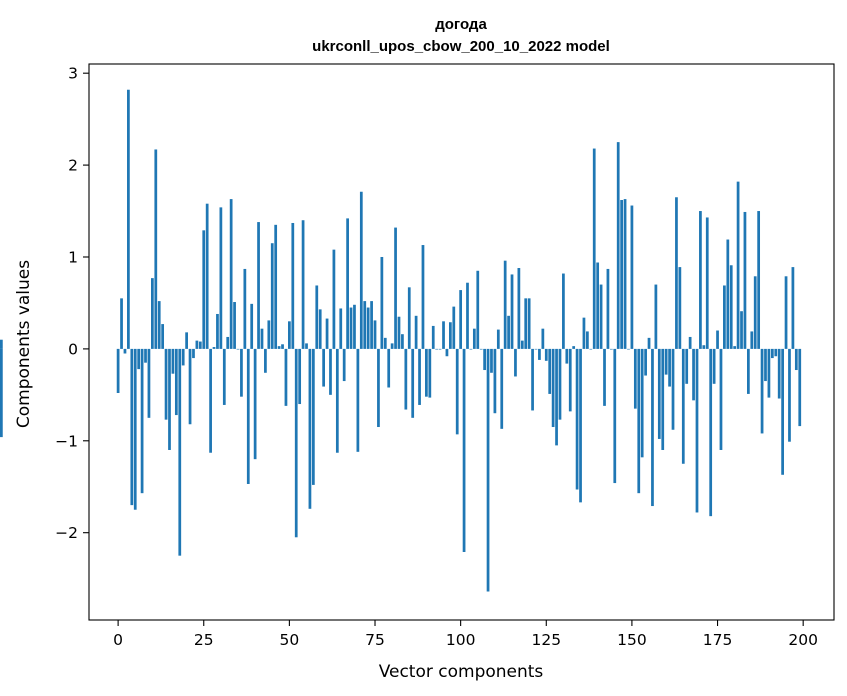 The width and height of the screenshot is (847, 696). Describe the element at coordinates (73, 166) in the screenshot. I see `y-tick-label-2: 2` at that location.